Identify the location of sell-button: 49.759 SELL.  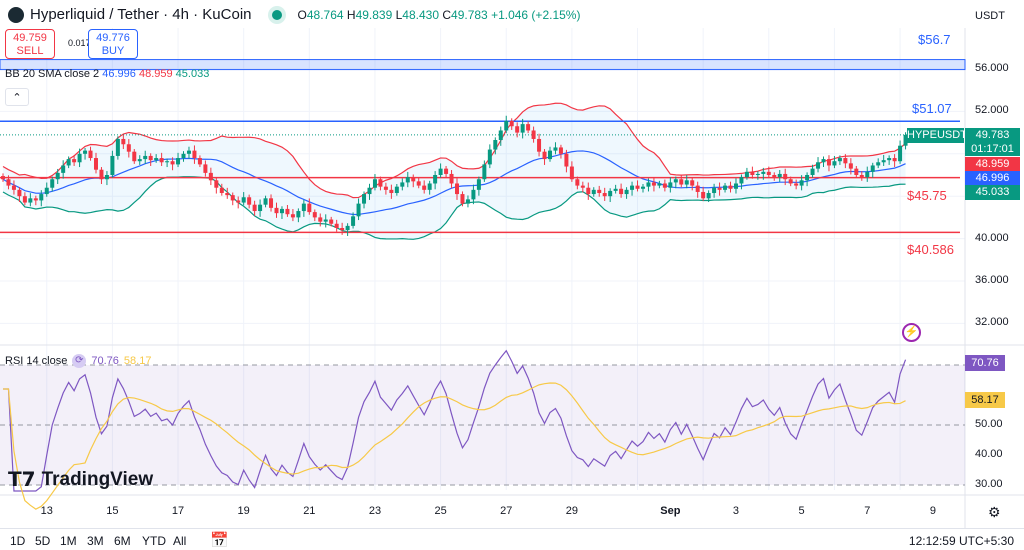
(30, 44).